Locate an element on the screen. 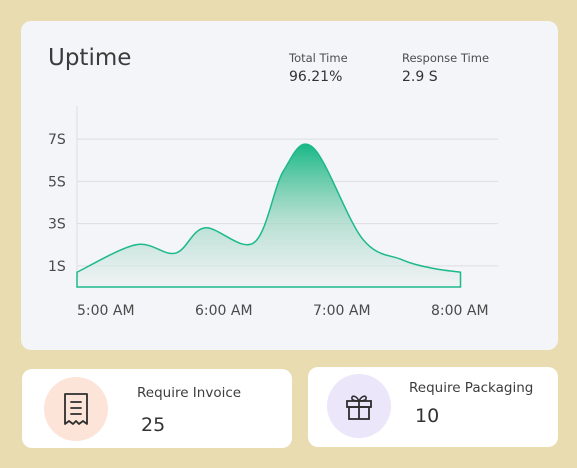 Image resolution: width=577 pixels, height=468 pixels. x-tick-label: 5:00 AM is located at coordinates (106, 311).